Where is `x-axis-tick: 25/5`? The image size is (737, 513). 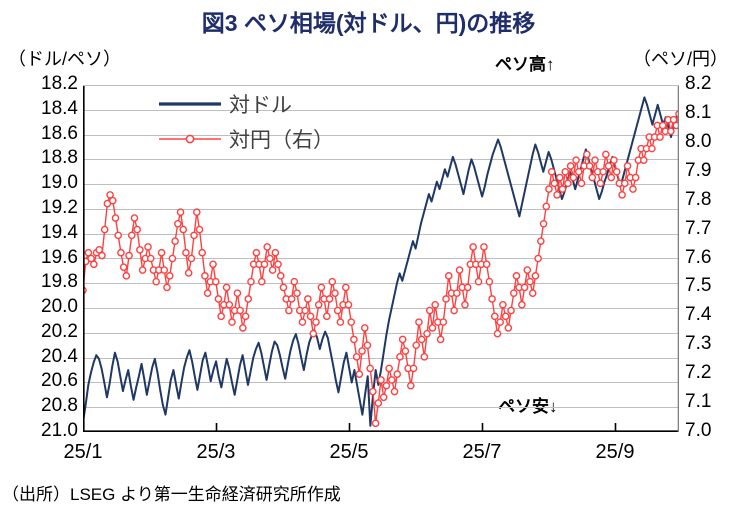 x-axis-tick: 25/5 is located at coordinates (349, 452).